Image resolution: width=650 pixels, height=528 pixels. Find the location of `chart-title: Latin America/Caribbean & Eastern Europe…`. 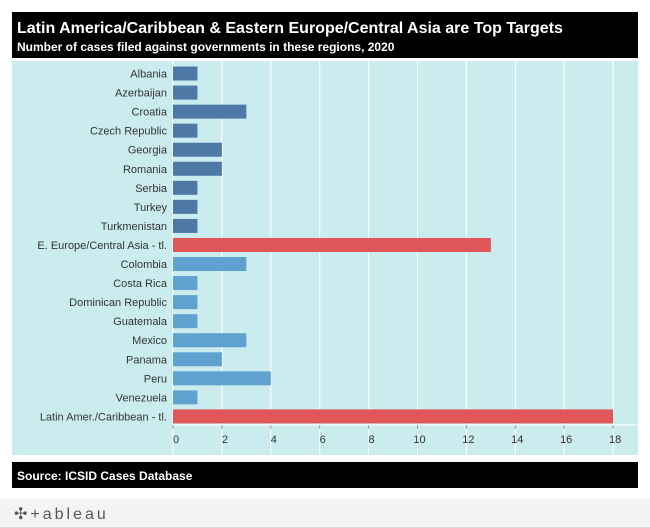

chart-title: Latin America/Caribbean & Eastern Europe… is located at coordinates (290, 28).